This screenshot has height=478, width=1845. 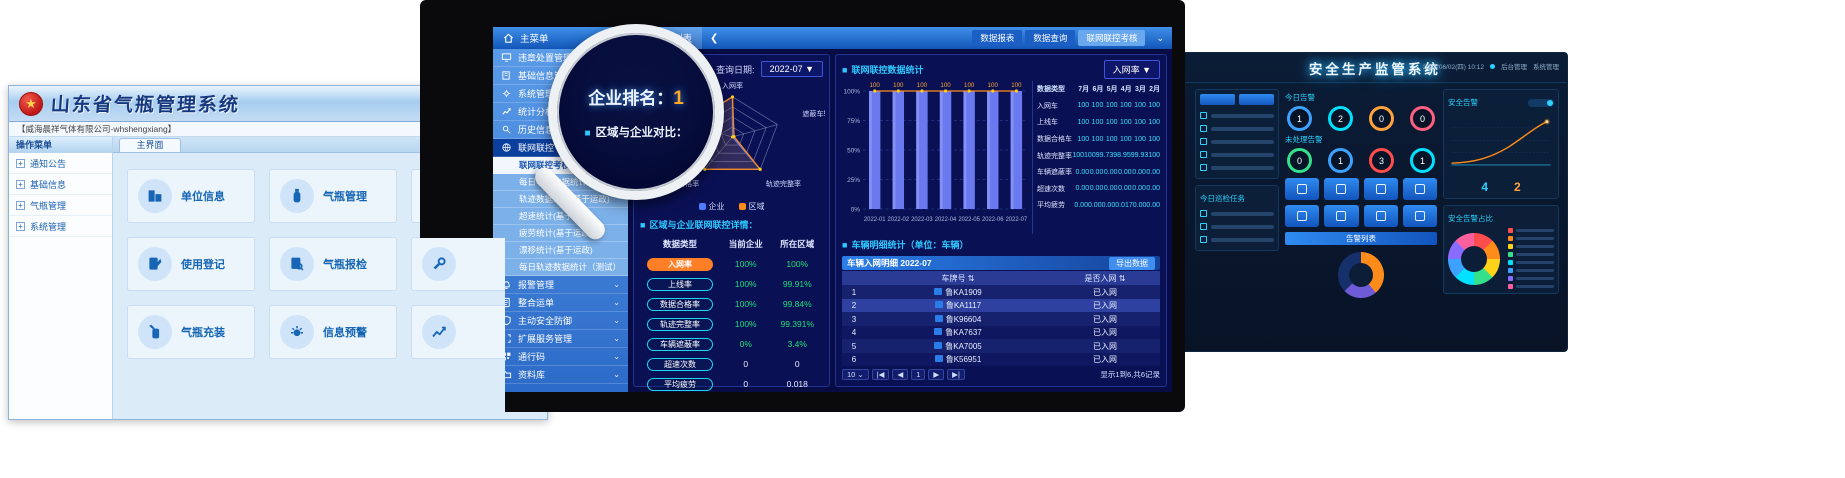 I want to click on top-tab-数据查询: 数据查询, so click(x=1050, y=38).